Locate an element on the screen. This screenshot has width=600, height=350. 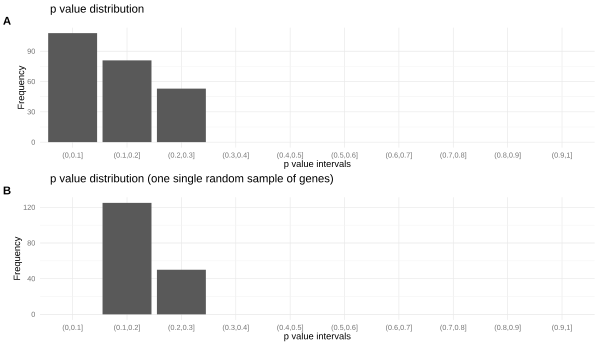
text: B is located at coordinates (7, 190).